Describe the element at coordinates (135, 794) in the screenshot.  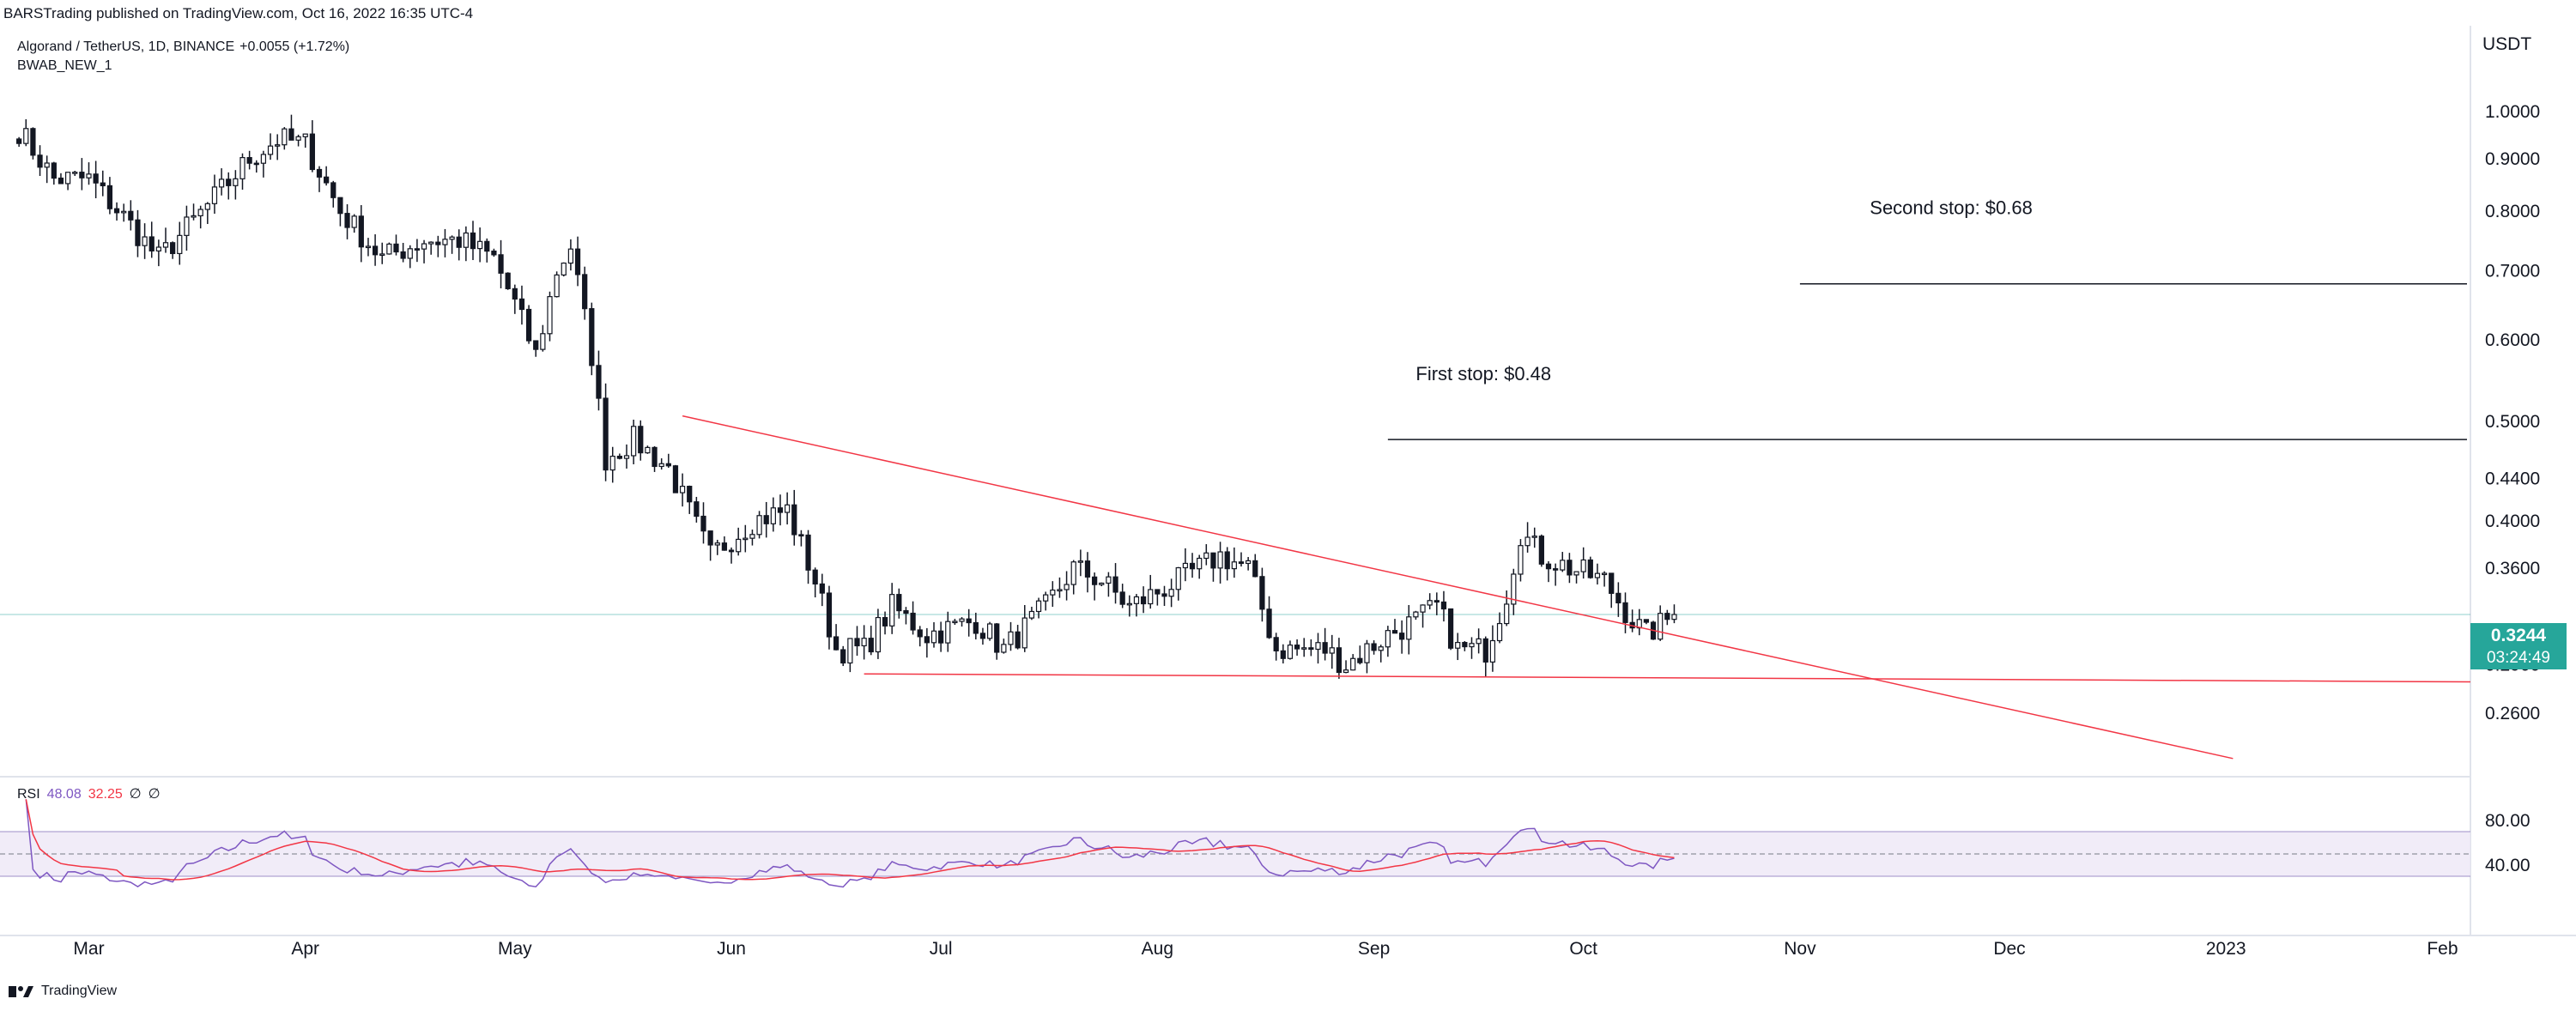
I see `rsi-legend-extra-1: ∅` at that location.